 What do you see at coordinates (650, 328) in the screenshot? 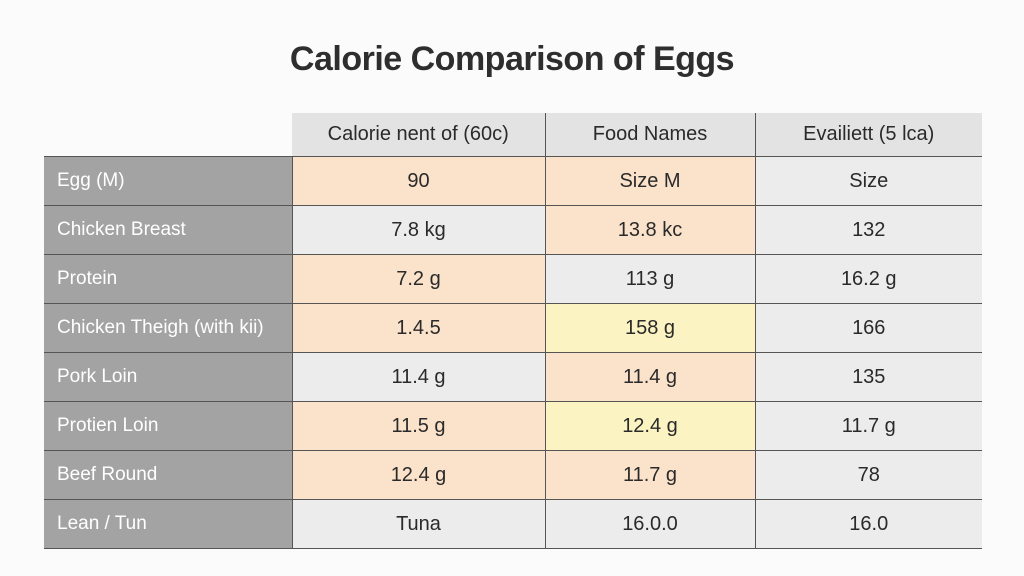
I see `table-cell: 158 g` at bounding box center [650, 328].